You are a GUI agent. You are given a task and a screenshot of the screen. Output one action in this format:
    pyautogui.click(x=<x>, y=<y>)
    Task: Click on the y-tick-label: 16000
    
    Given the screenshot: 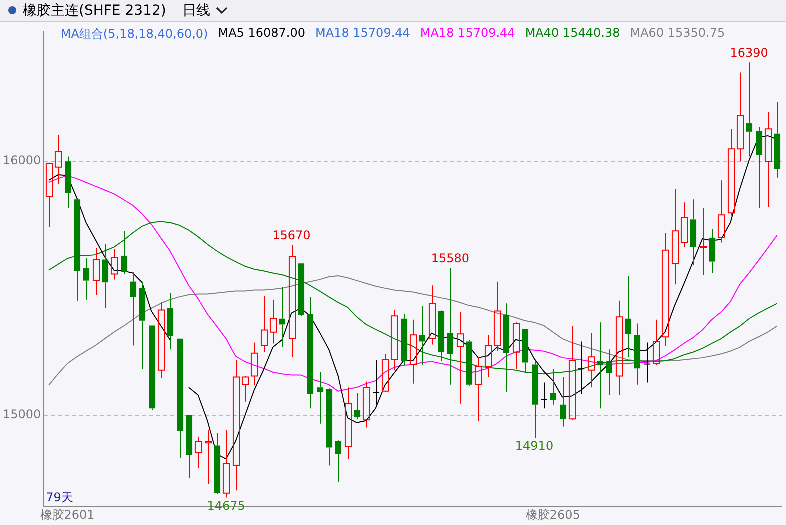 What is the action you would take?
    pyautogui.click(x=22, y=161)
    